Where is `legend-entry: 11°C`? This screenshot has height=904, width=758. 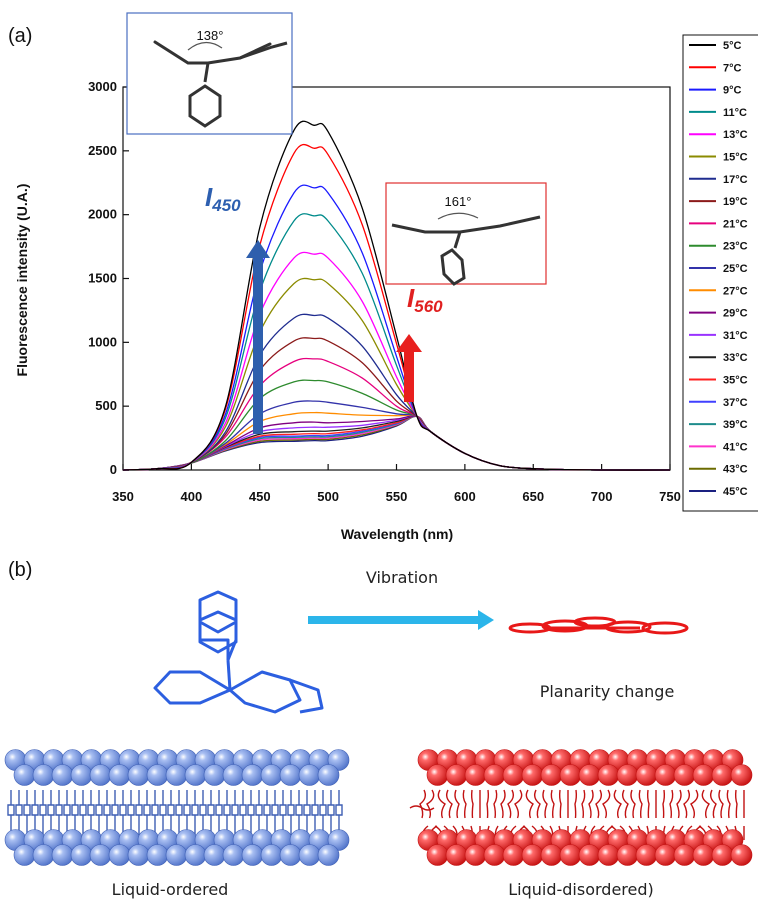
legend-entry: 11°C is located at coordinates (735, 113).